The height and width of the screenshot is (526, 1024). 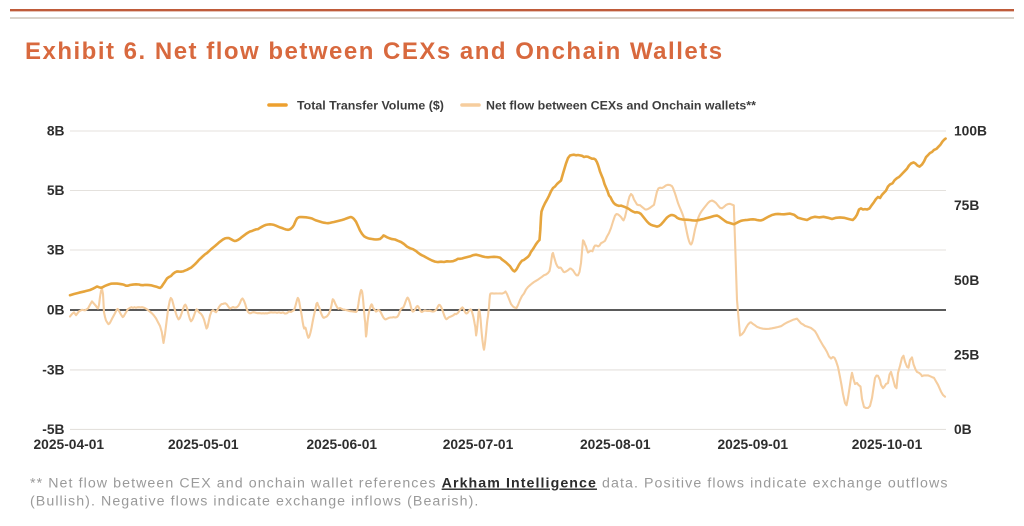 What do you see at coordinates (615, 444) in the screenshot?
I see `svg-text: 2025-08-01` at bounding box center [615, 444].